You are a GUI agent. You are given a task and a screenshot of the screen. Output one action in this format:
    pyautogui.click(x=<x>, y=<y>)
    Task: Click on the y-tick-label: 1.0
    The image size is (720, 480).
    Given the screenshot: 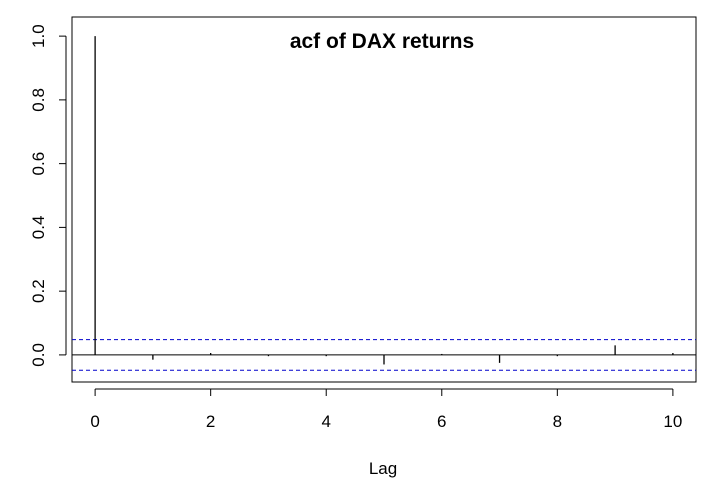 What is the action you would take?
    pyautogui.click(x=38, y=36)
    